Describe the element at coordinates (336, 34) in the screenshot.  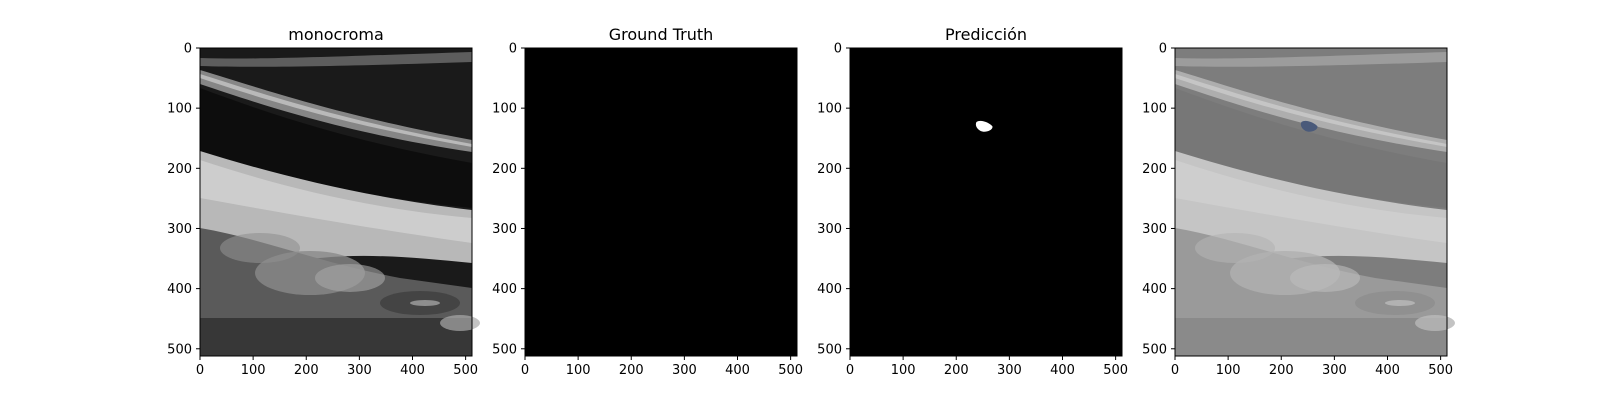
I see `panel-title: monocroma` at that location.